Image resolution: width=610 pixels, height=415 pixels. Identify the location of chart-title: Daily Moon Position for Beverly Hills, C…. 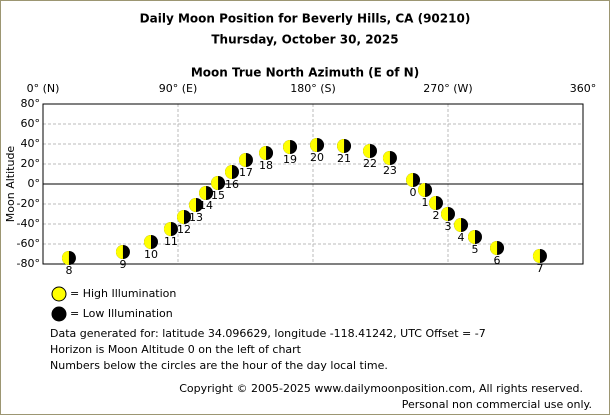
(305, 19).